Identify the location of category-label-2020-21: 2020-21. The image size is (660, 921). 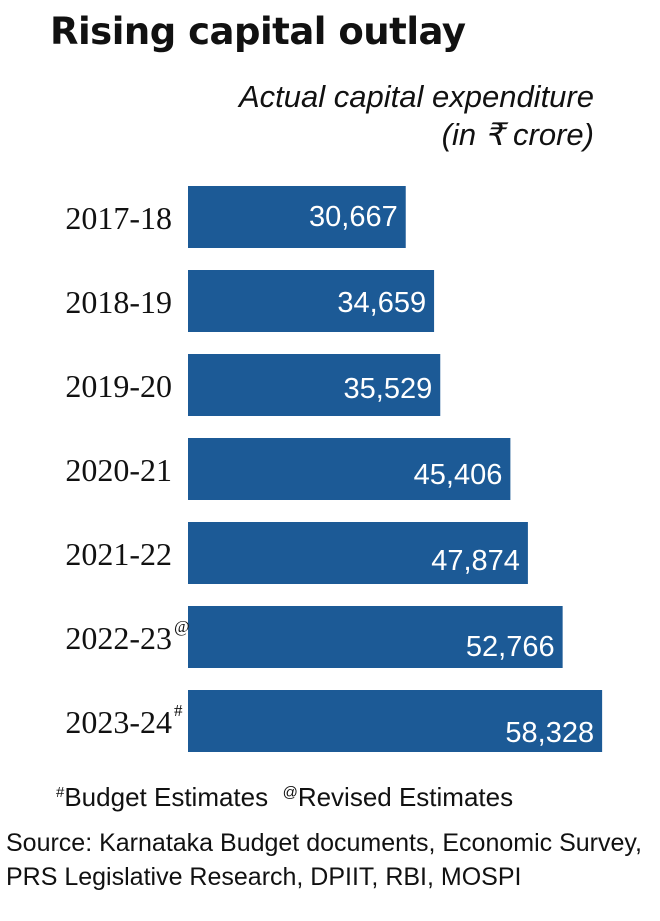
(118, 470).